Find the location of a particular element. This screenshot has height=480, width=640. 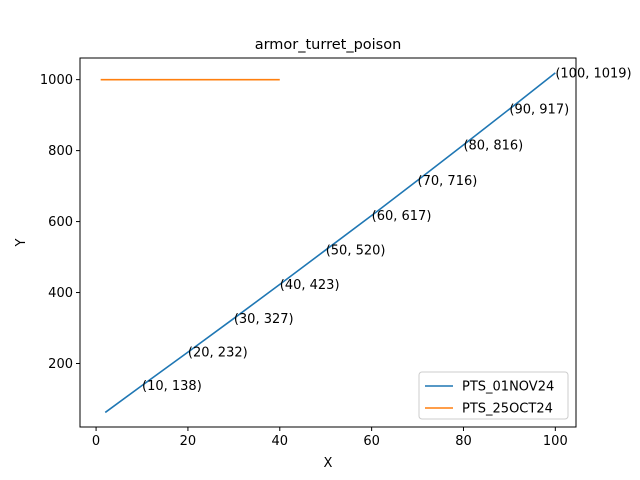

chart-title: armor_turret_poison is located at coordinates (328, 45).